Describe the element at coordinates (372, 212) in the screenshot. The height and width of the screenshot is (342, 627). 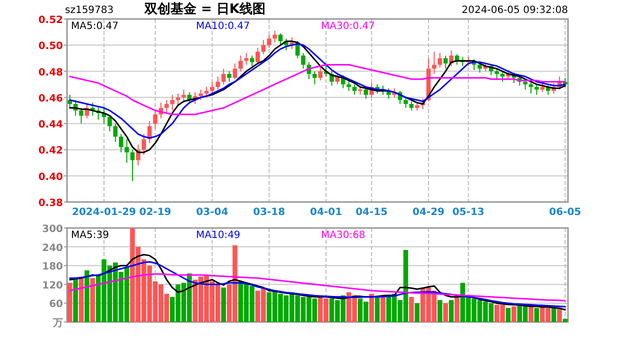
I see `x-tick-label: 04-15` at that location.